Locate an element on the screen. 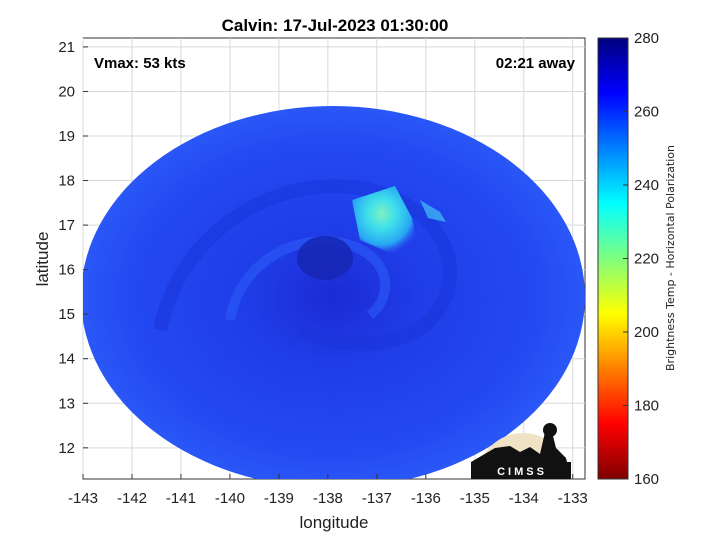 The width and height of the screenshot is (720, 540). y-tick-label: 15 is located at coordinates (66, 314).